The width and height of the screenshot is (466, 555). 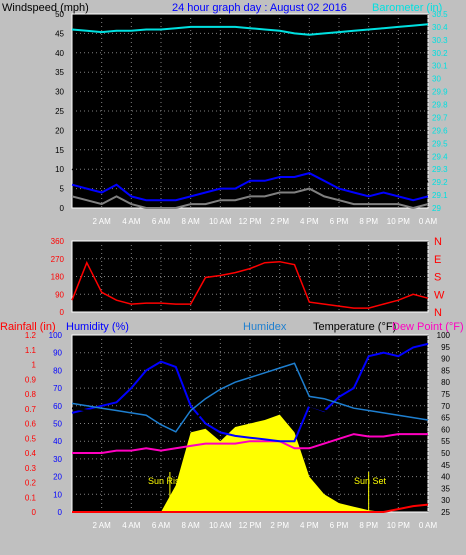 I want to click on chart-title: 24 hour graph day : August 02 2016, so click(x=259, y=8).